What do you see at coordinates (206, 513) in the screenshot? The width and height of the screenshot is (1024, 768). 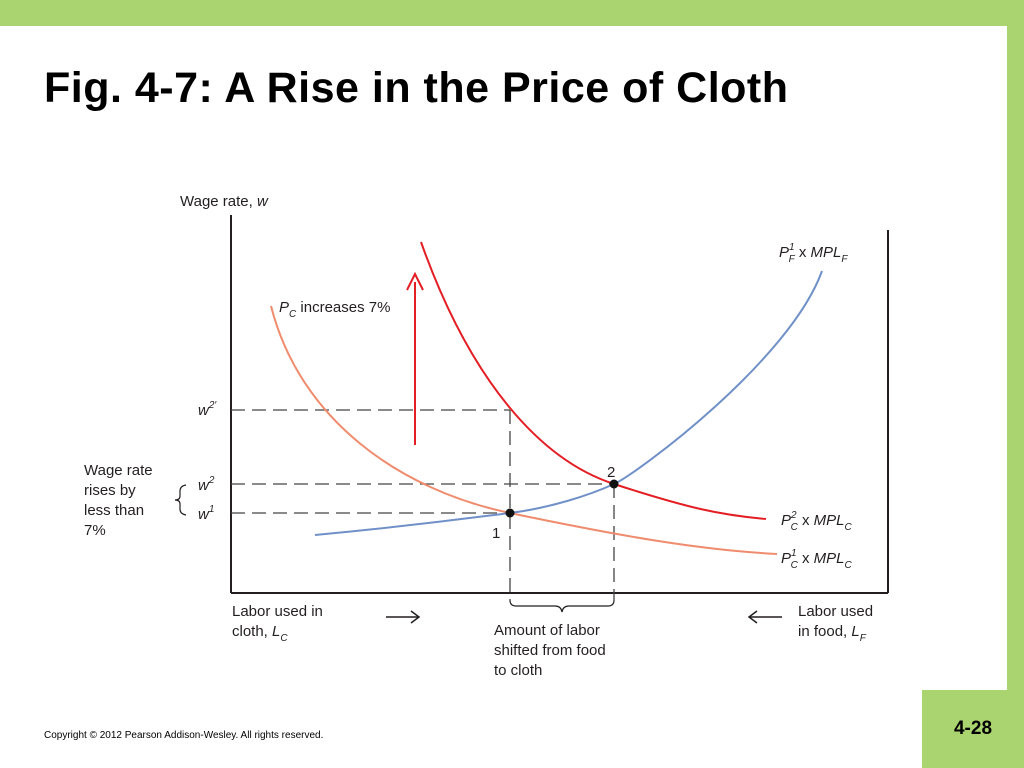 I see `w1-label: w1` at bounding box center [206, 513].